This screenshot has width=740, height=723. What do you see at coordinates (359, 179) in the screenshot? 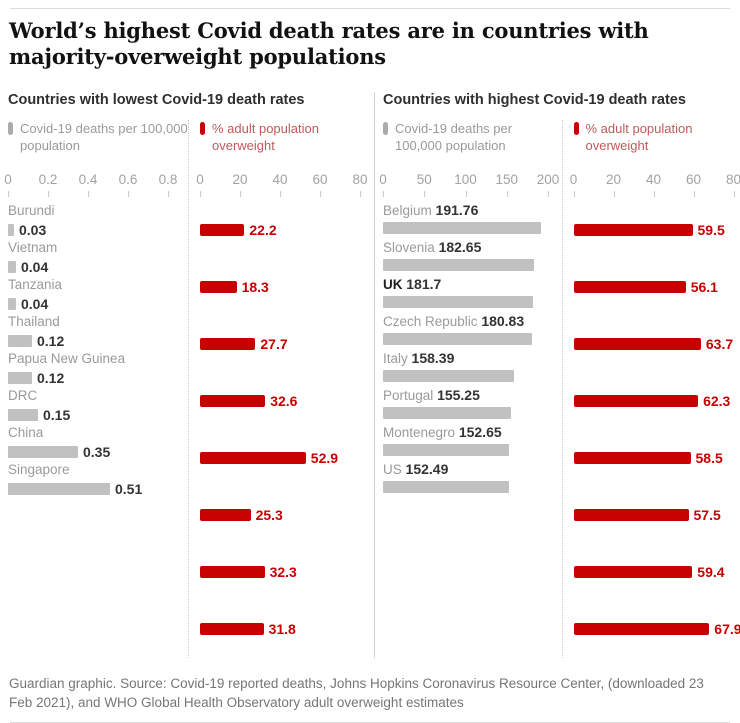
I see `tick-label: 80` at bounding box center [359, 179].